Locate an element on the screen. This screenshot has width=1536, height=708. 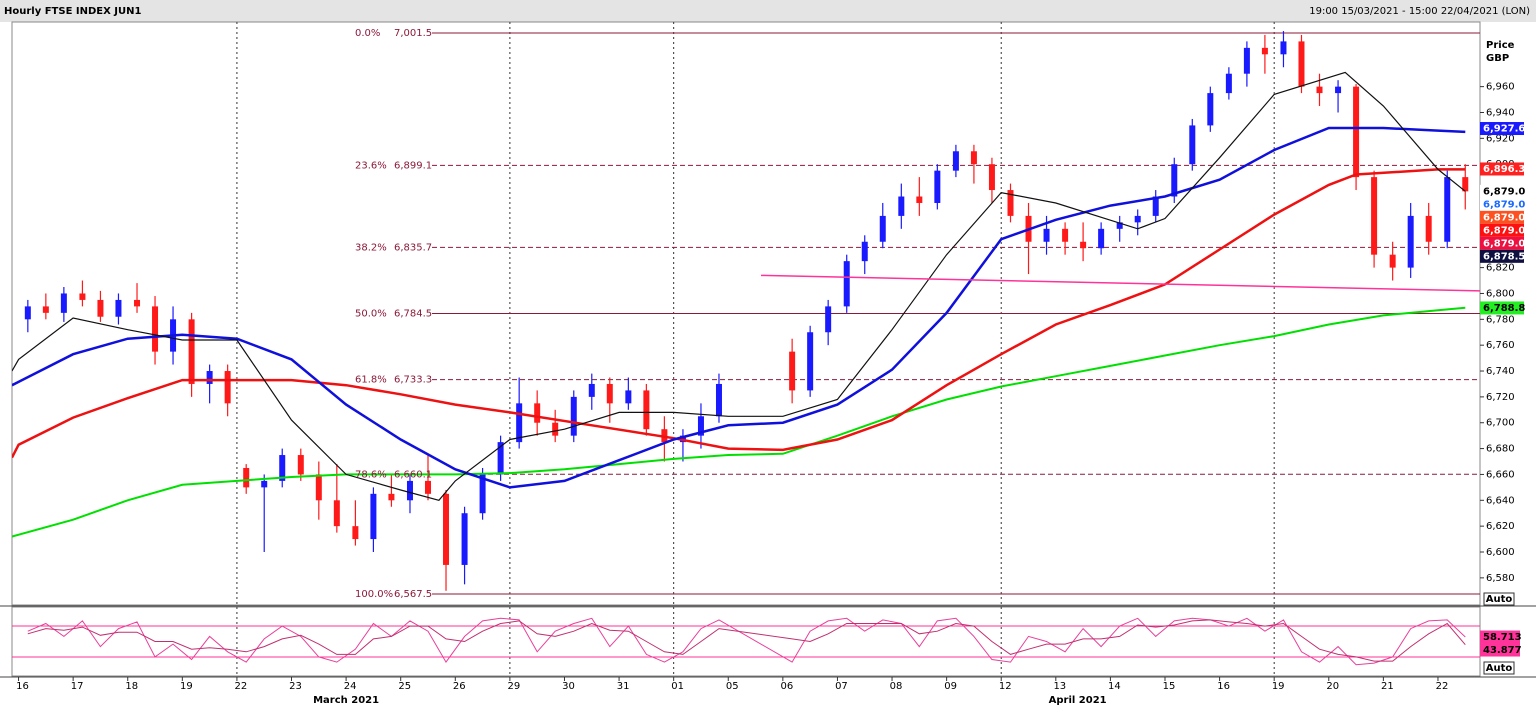
month-label: March 2021 is located at coordinates (346, 700).